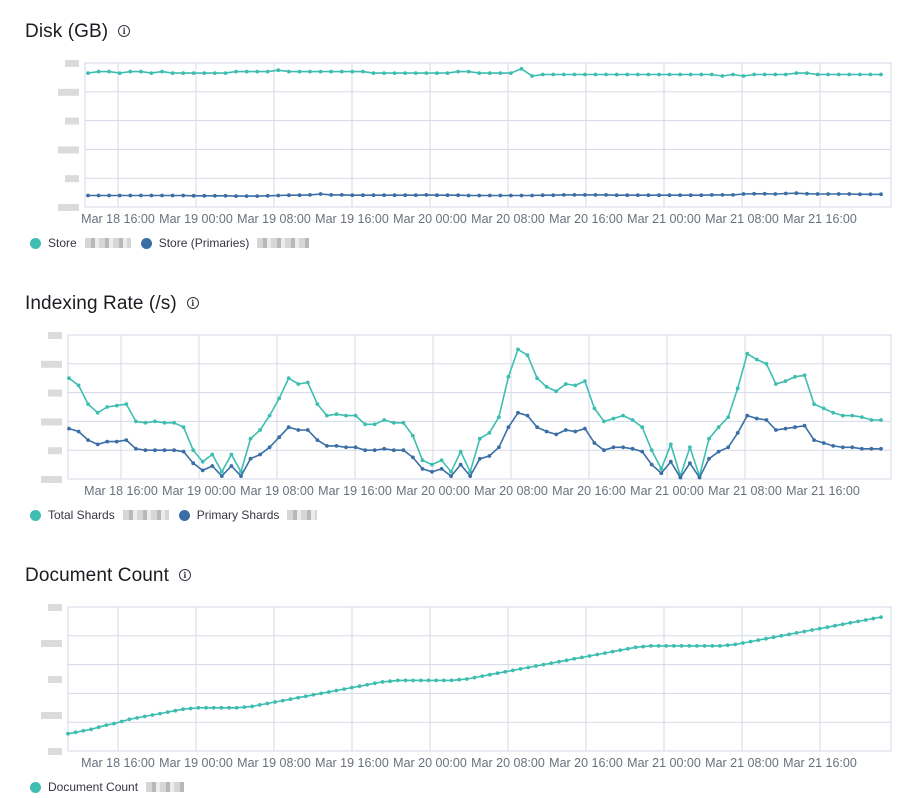  What do you see at coordinates (474, 675) in the screenshot?
I see `series-document-count` at bounding box center [474, 675].